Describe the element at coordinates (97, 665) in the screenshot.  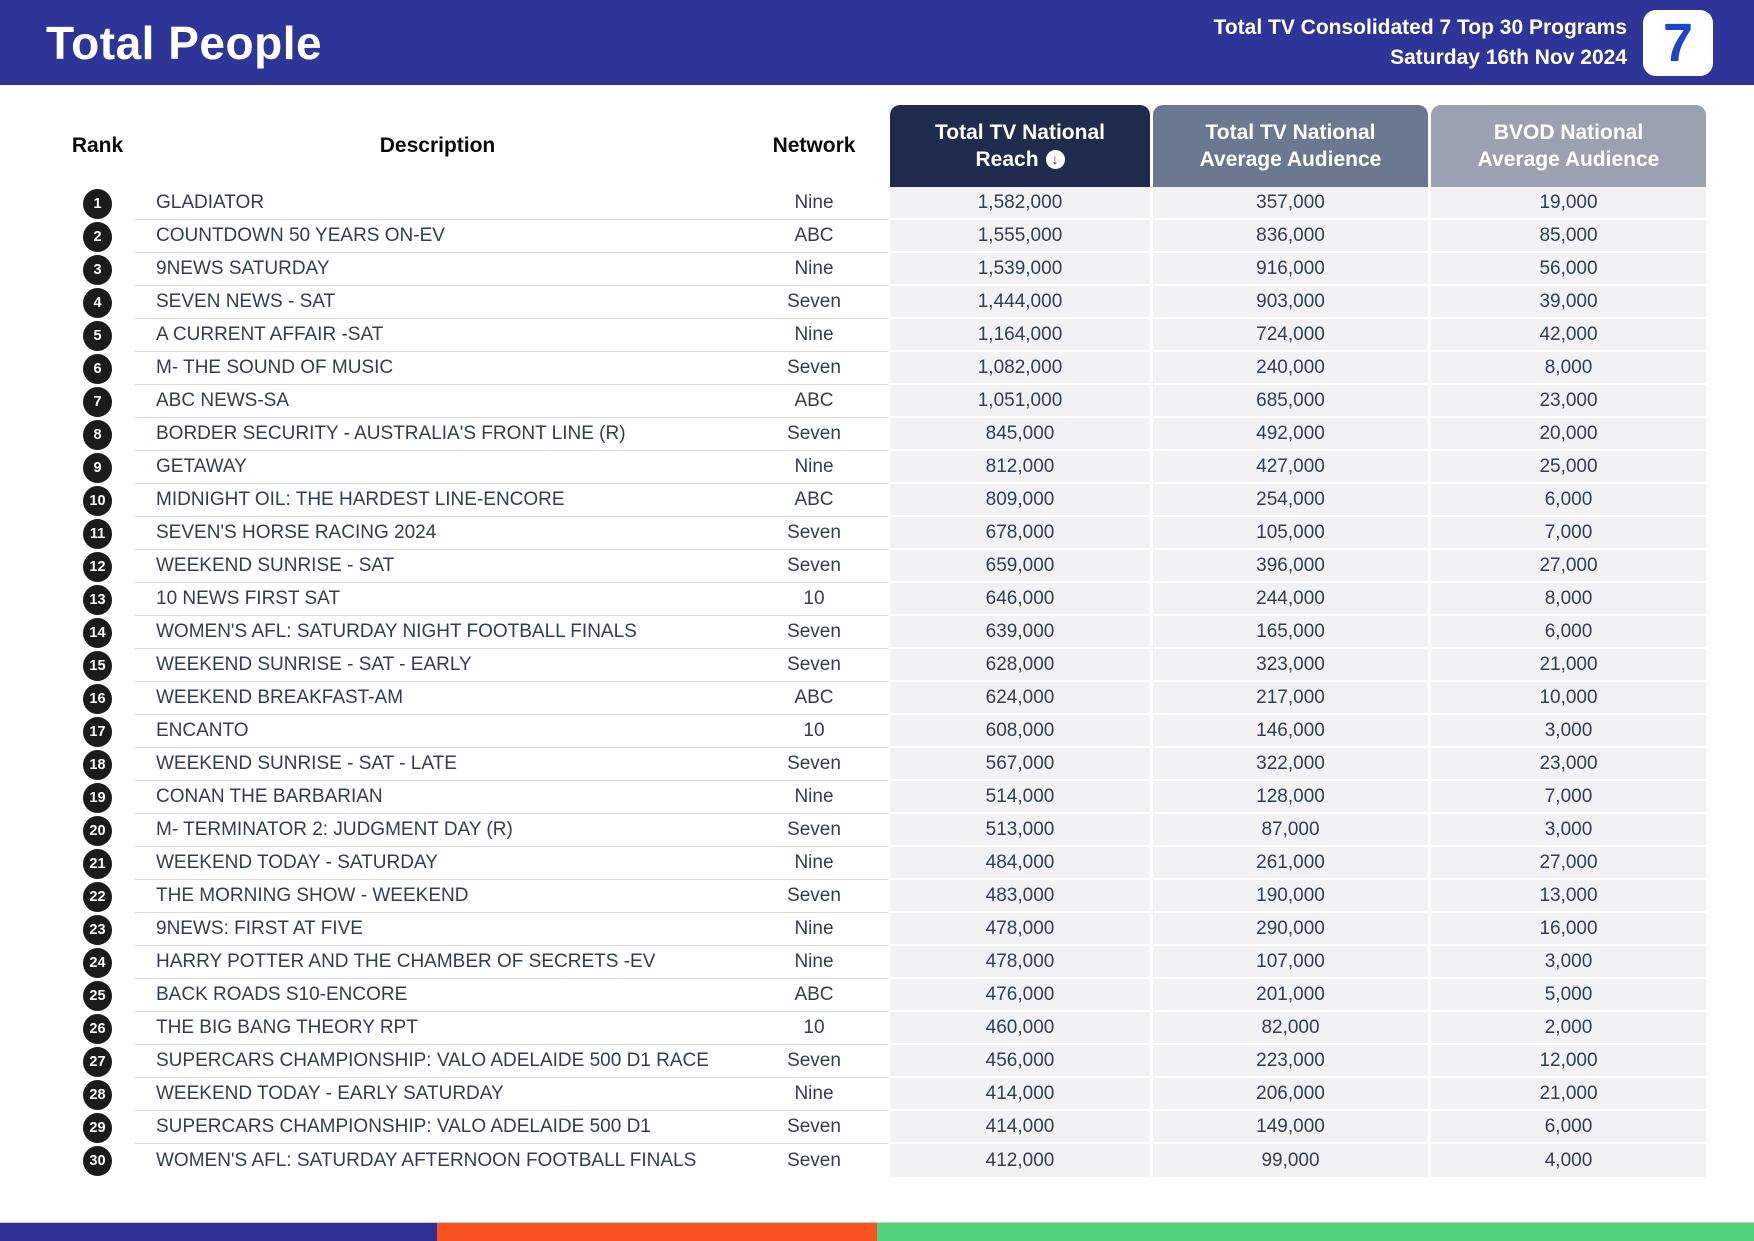
I see `rank-cell: 15` at that location.